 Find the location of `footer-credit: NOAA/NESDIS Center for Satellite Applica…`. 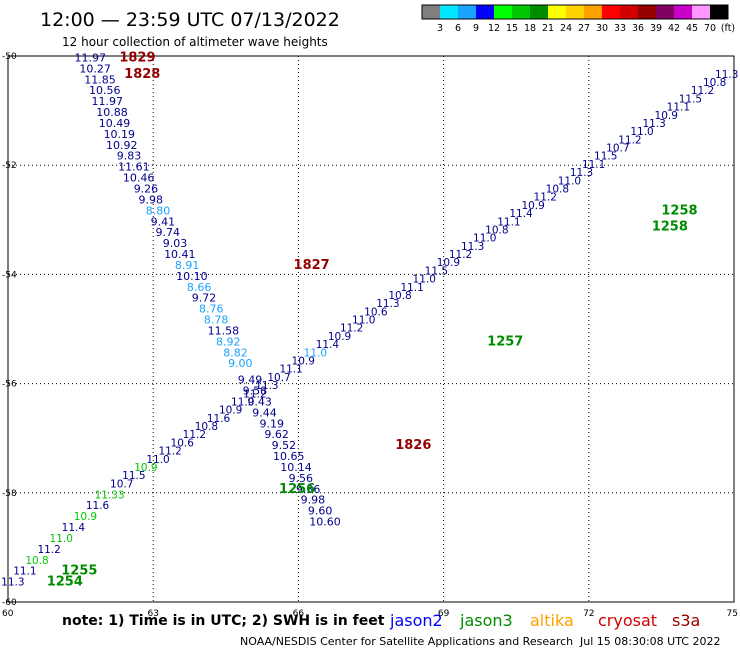

footer-credit: NOAA/NESDIS Center for Satellite Applica… is located at coordinates (406, 641).